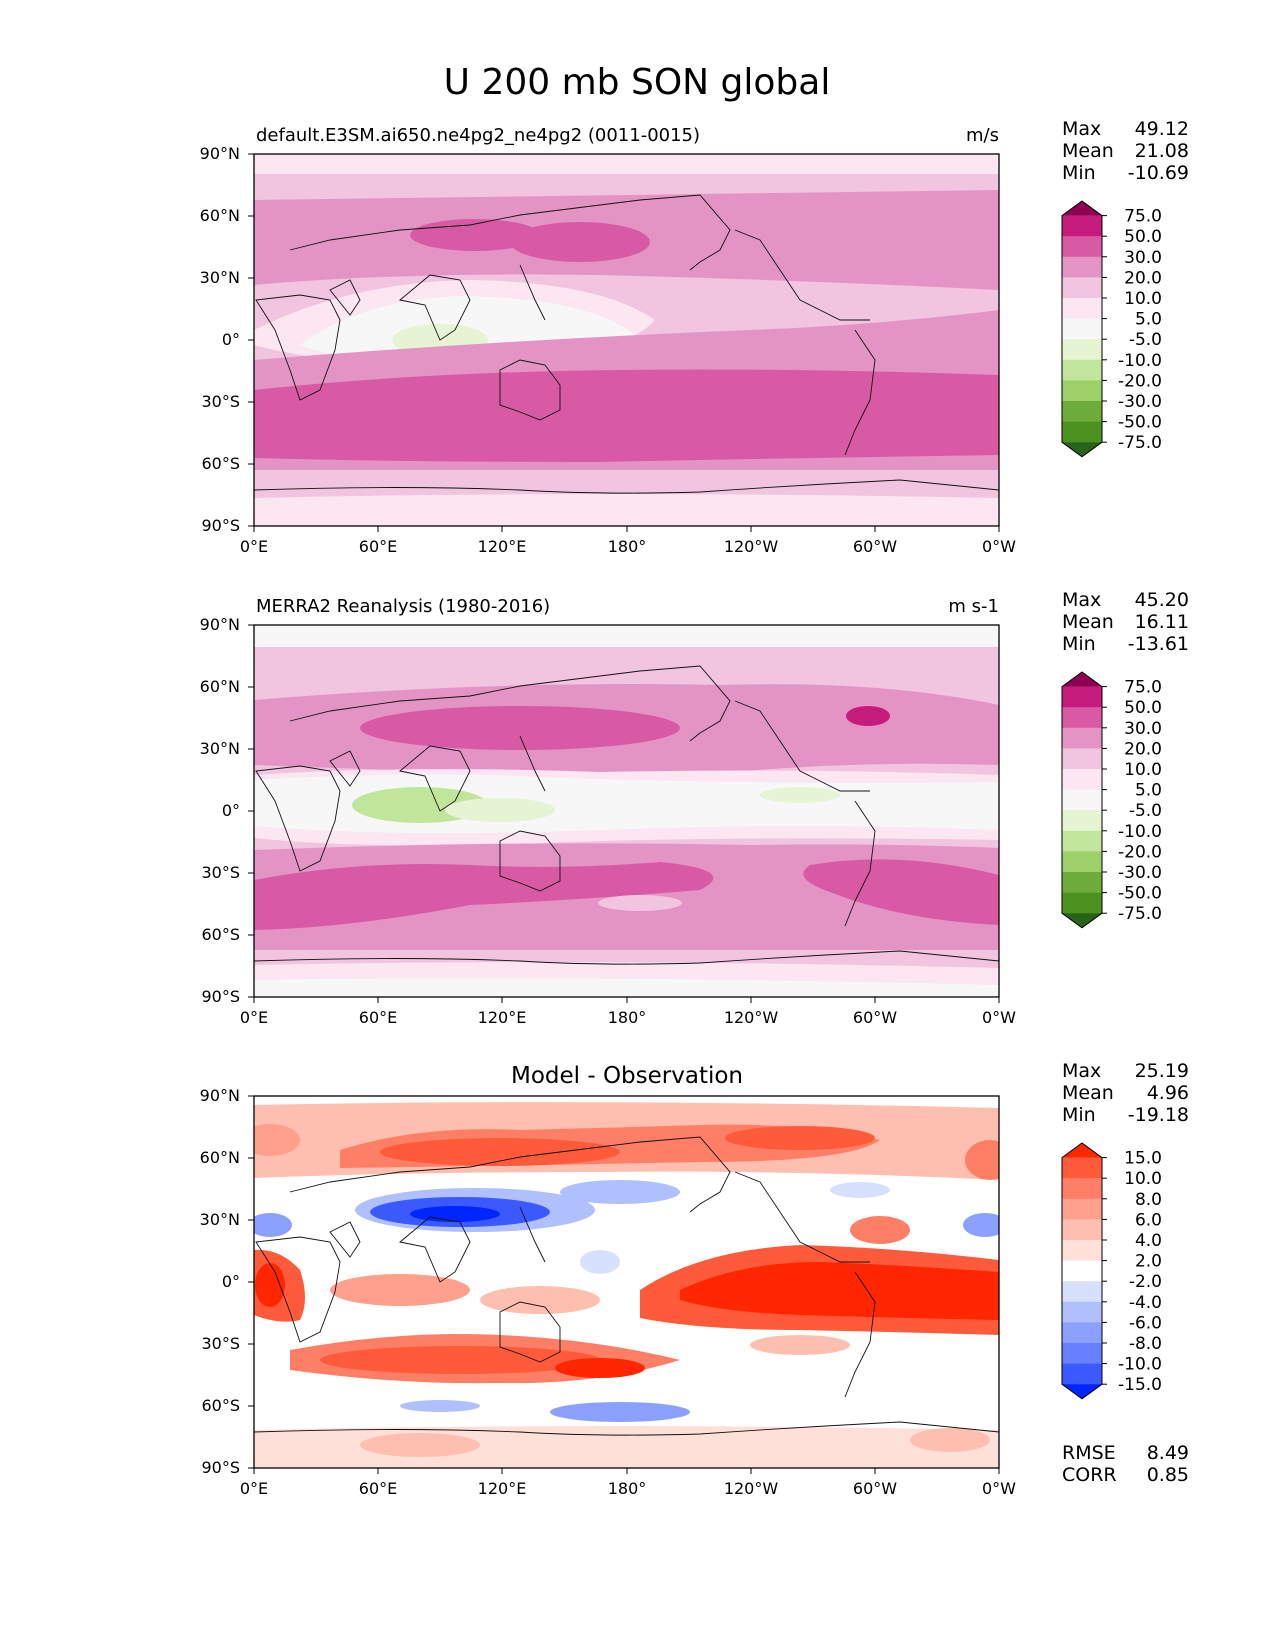 The image size is (1275, 1650). Describe the element at coordinates (1089, 1475) in the screenshot. I see `corr-label: CORR` at that location.